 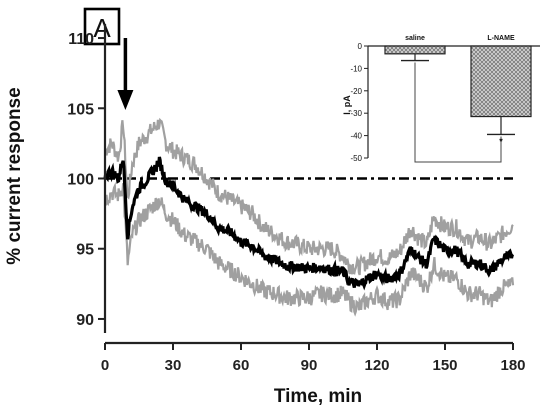 I want to click on y-tick-label: 105, so click(x=80, y=109).